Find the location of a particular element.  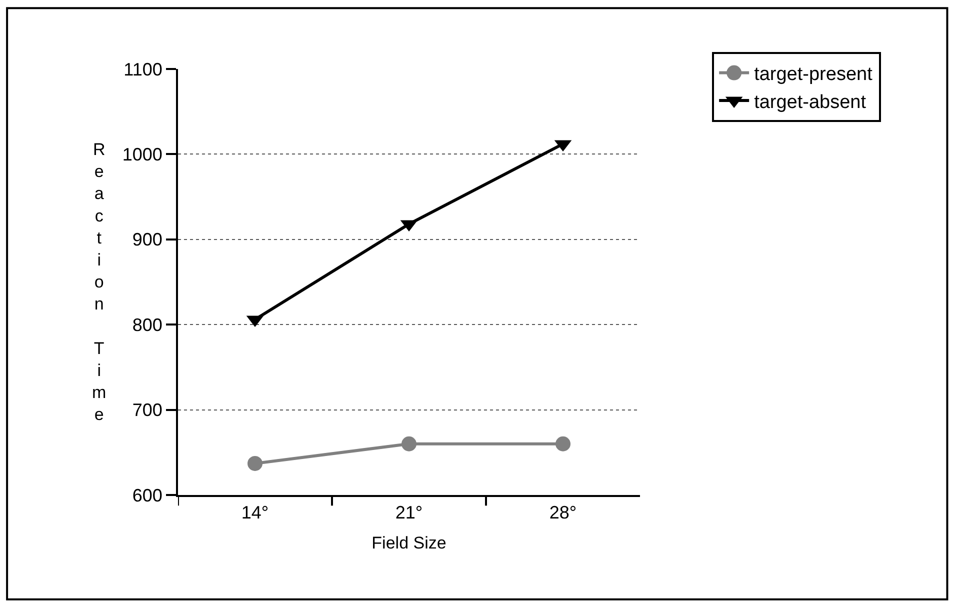

y-tick-label: 1000 is located at coordinates (142, 154).